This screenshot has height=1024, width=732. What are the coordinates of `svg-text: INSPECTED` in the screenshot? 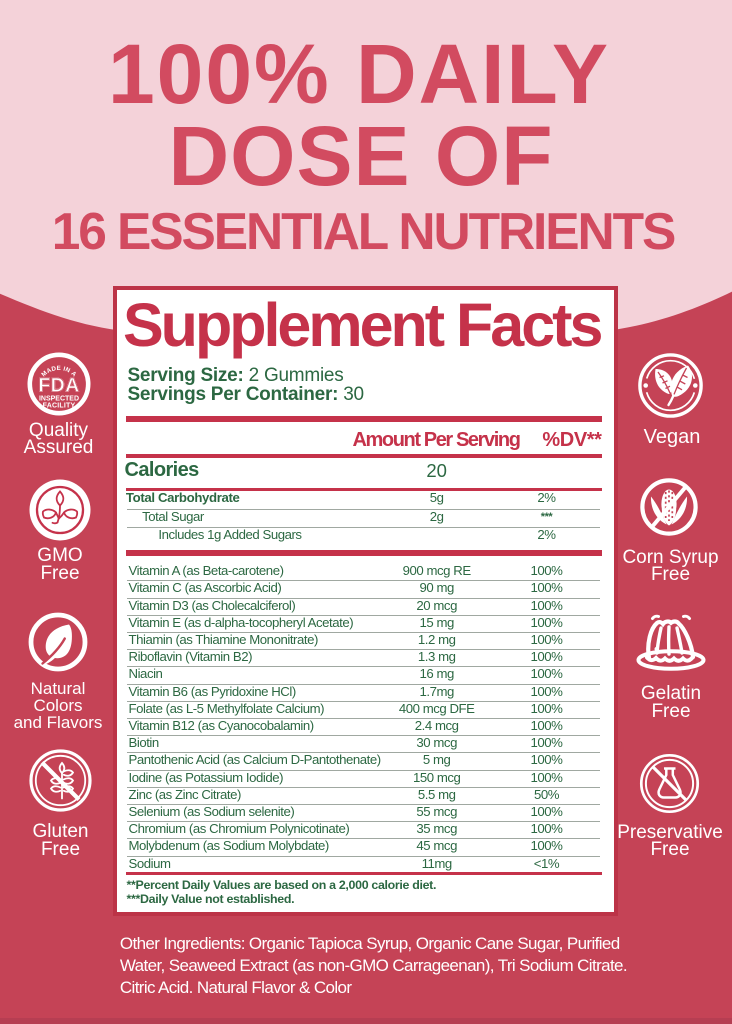 It's located at (59, 398).